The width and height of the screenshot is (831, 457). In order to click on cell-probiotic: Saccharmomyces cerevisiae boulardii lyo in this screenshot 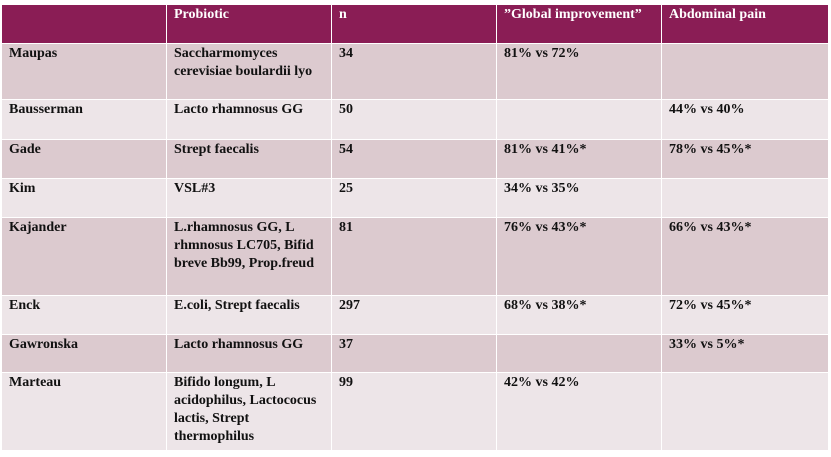, I will do `click(249, 71)`.